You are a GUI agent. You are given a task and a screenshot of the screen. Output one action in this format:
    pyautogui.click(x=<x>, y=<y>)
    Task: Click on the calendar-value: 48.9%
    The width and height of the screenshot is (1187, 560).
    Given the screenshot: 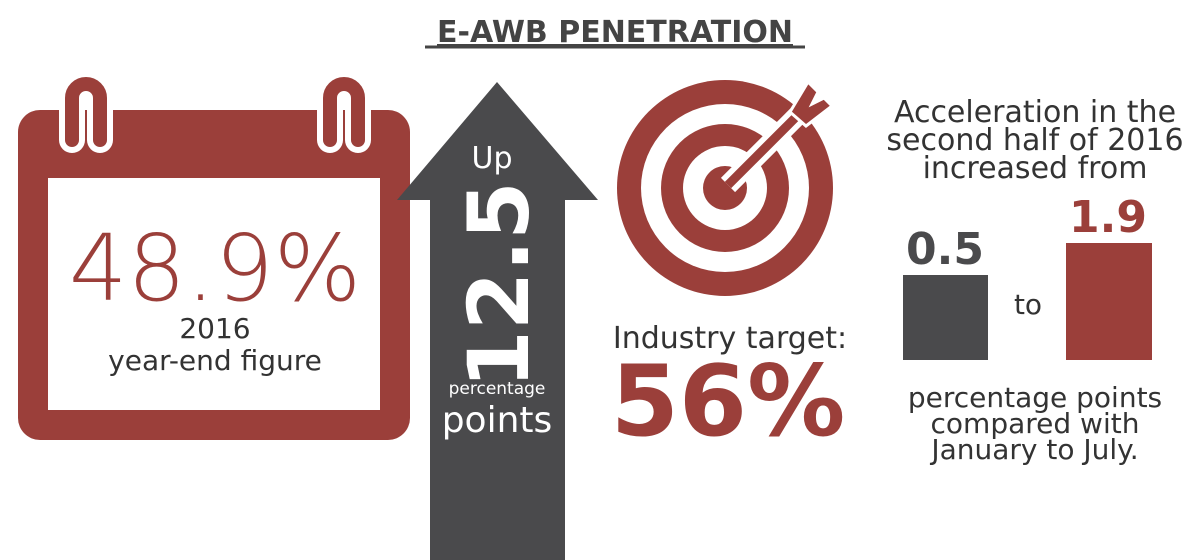 What is the action you would take?
    pyautogui.click(x=215, y=268)
    